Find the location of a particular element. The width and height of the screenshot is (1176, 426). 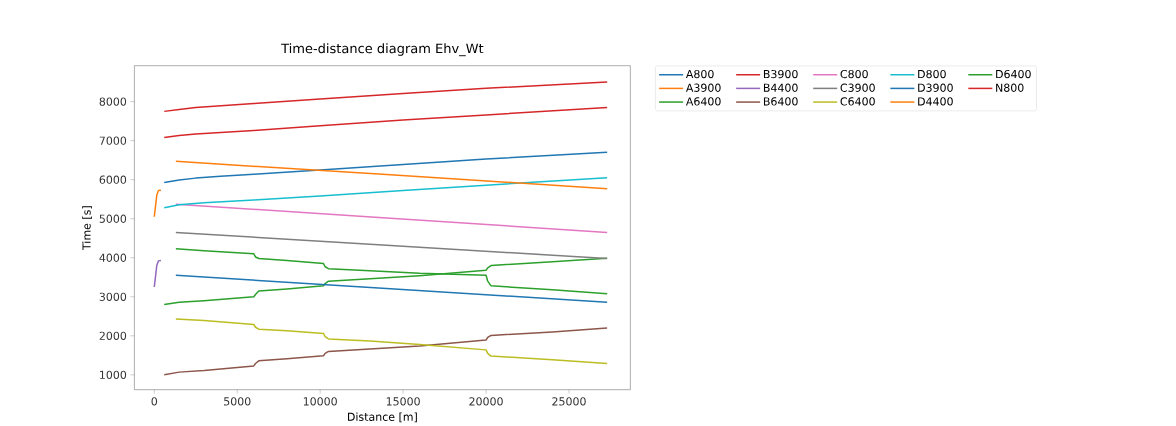

x-axis-title: Distance [m] is located at coordinates (382, 417).